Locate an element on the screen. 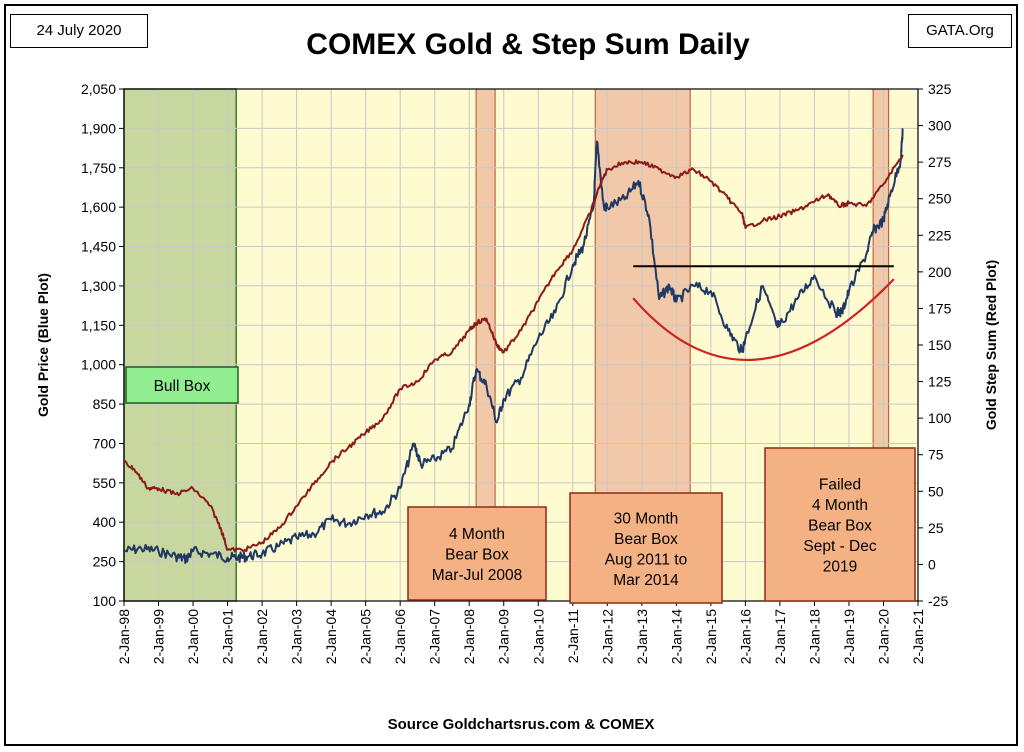 Image resolution: width=1024 pixels, height=752 pixels. right-tick-label: 25 is located at coordinates (936, 528).